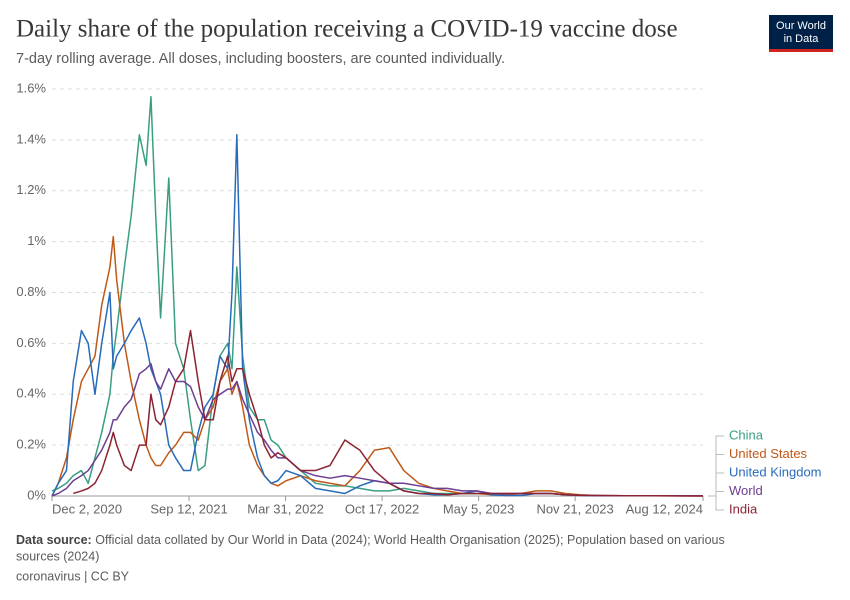  I want to click on logo-box, so click(801, 32).